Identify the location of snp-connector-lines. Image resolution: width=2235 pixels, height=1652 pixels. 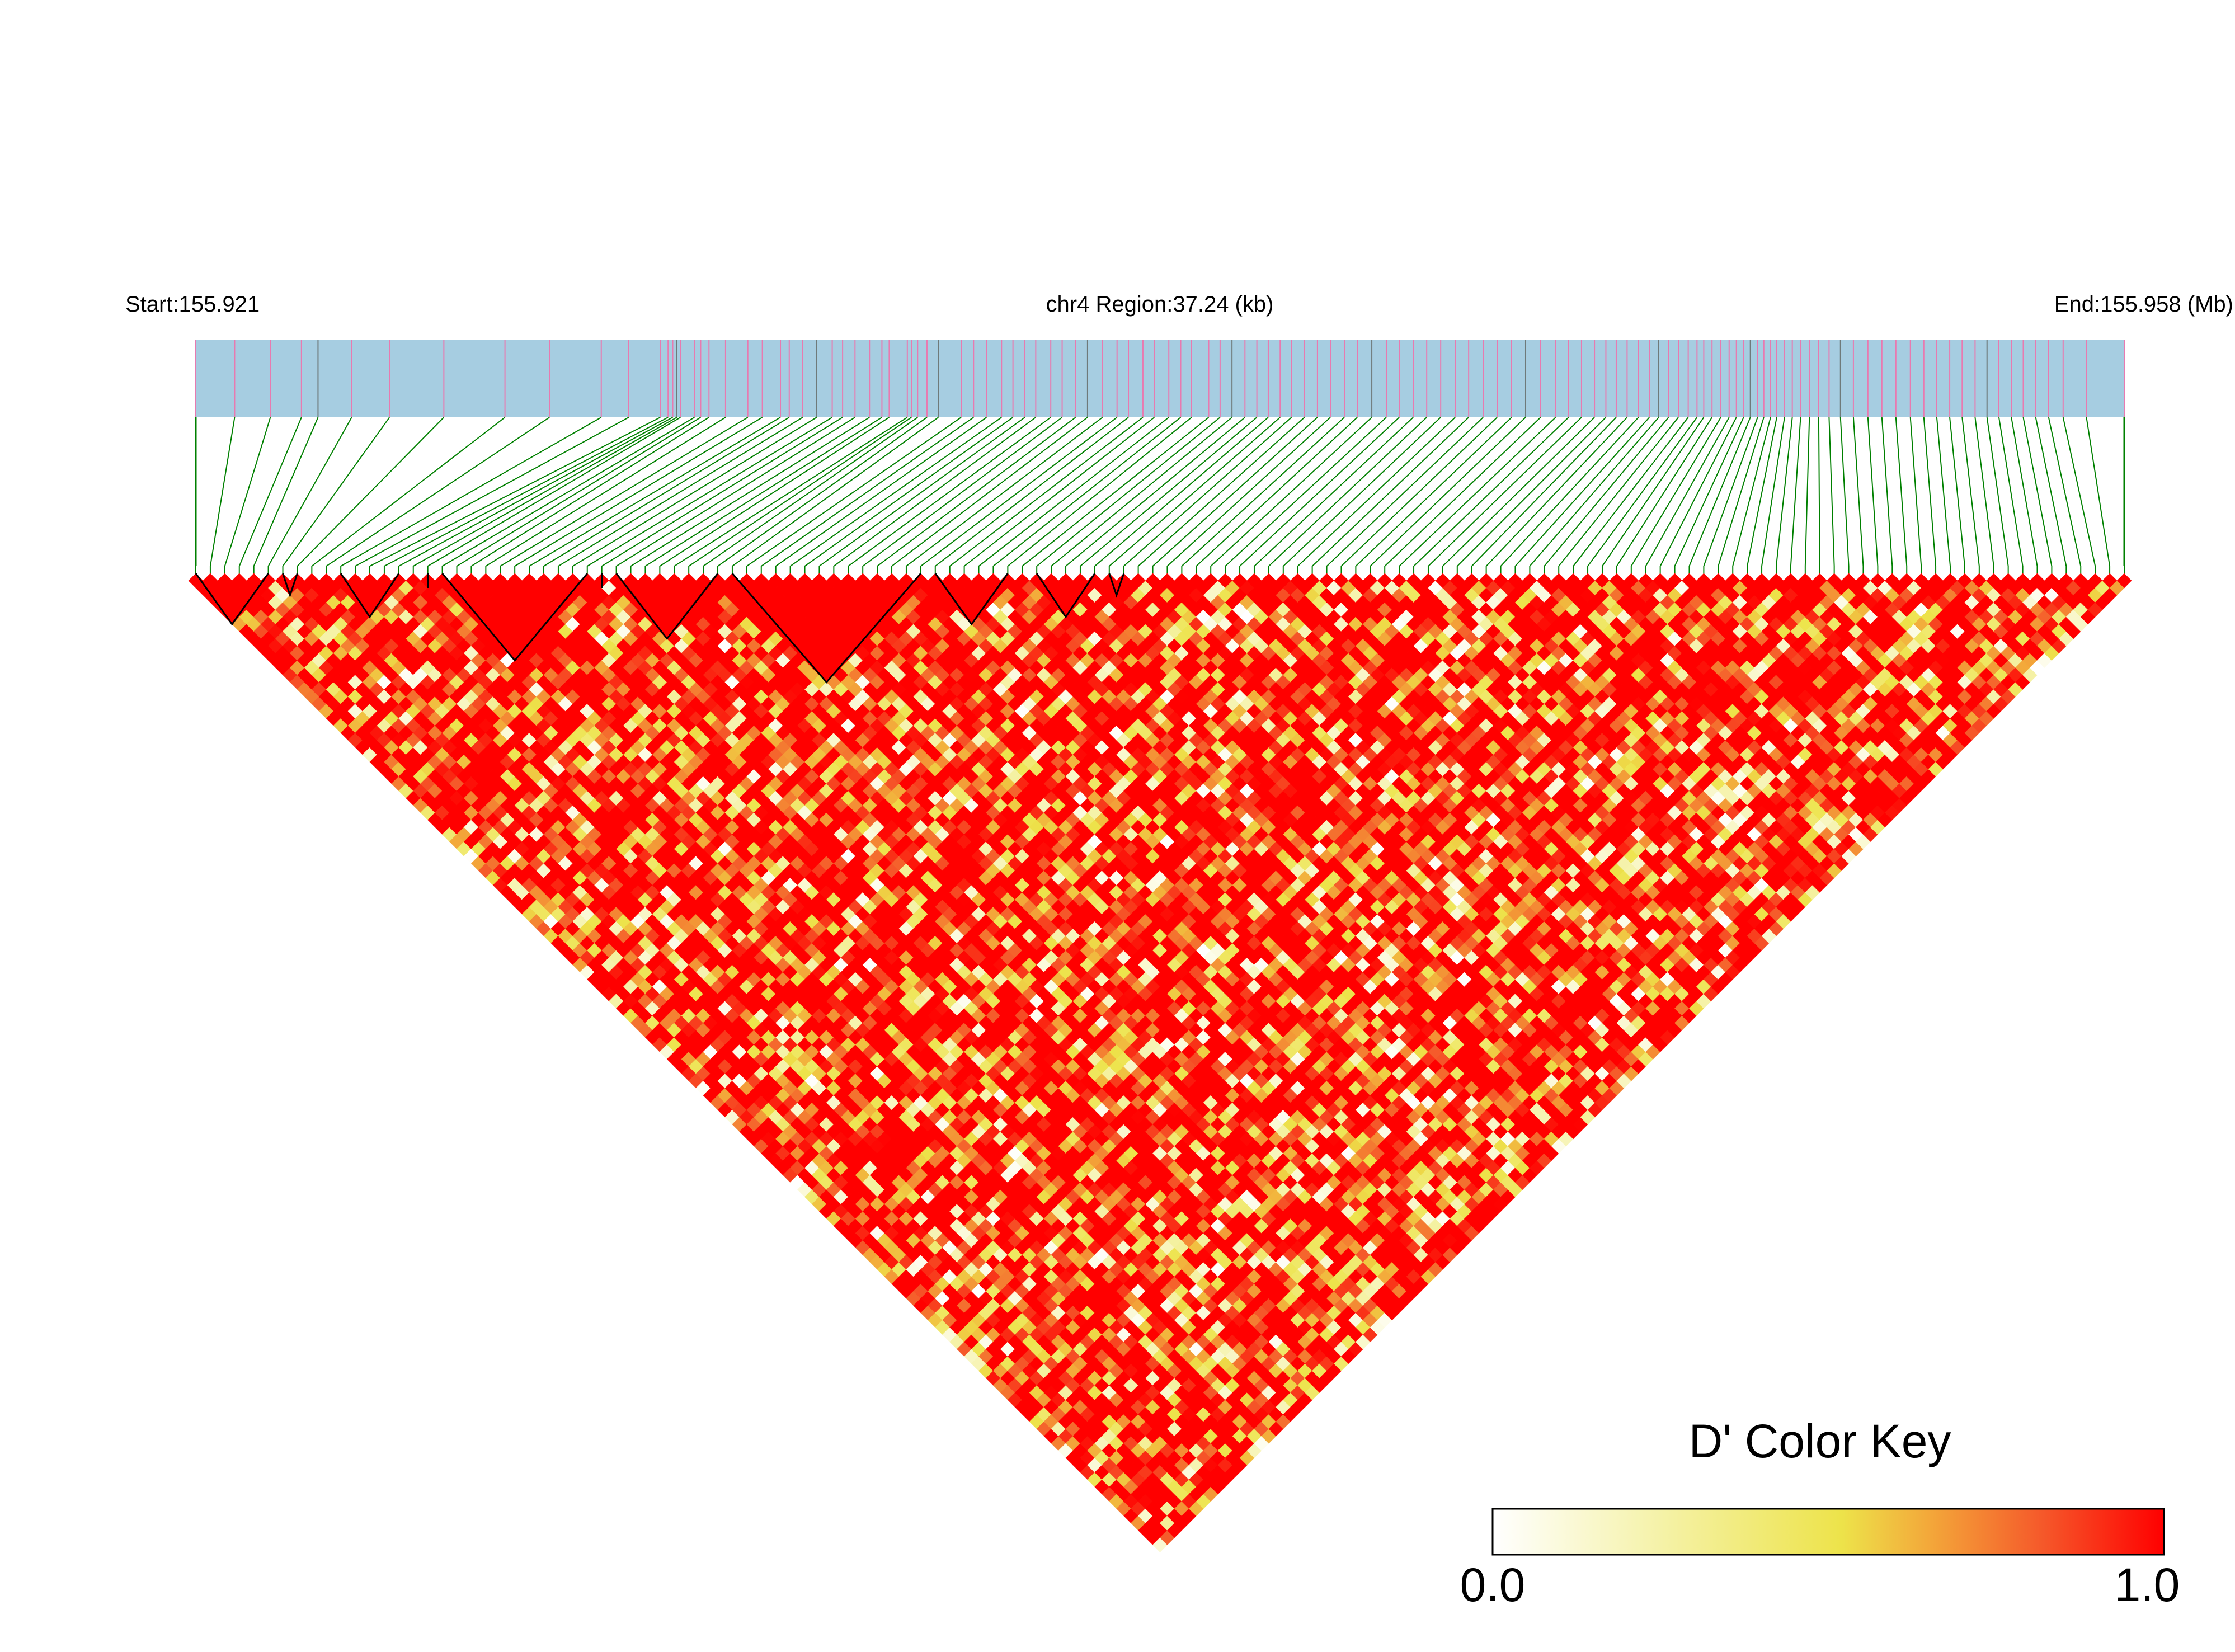
(1160, 497).